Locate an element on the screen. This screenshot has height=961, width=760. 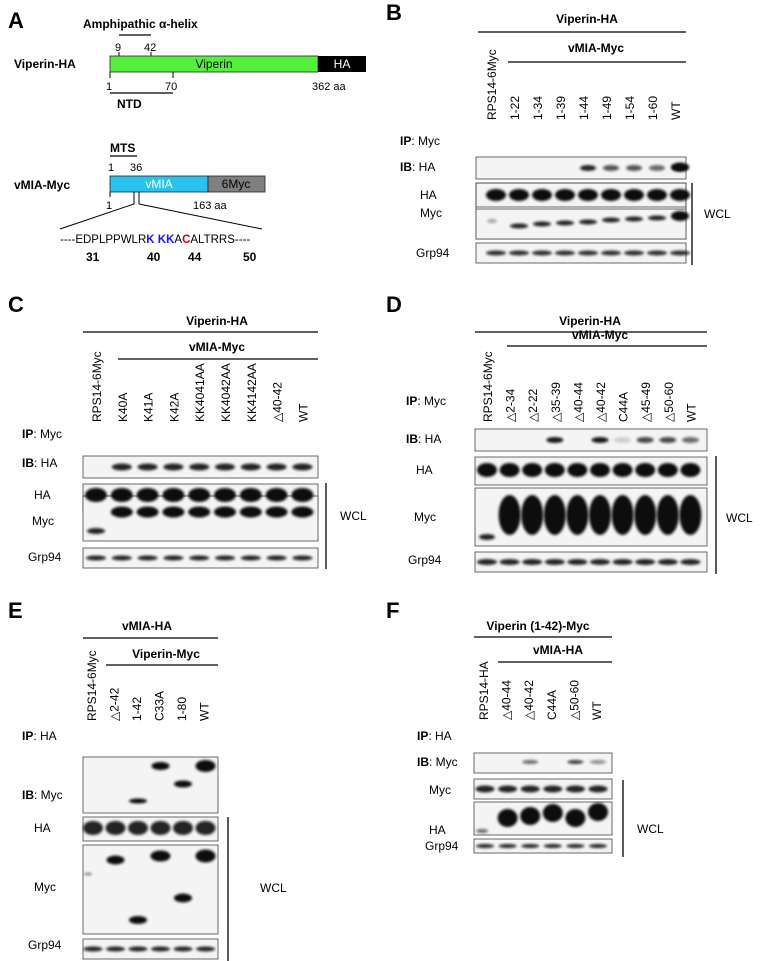
panelB-lane-label: 1-54 is located at coordinates (630, 108).